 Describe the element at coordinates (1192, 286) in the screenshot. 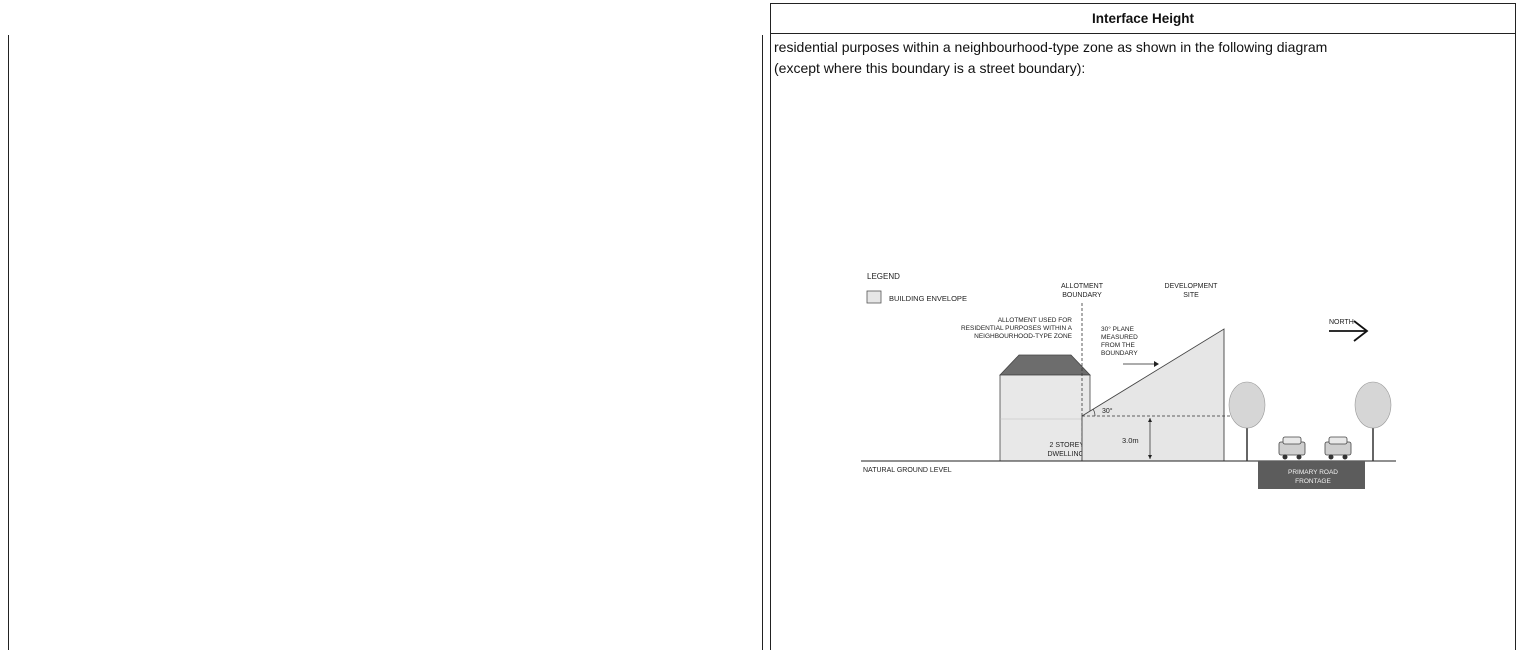

I see `development-site-label-1: DEVELOPMENT` at that location.